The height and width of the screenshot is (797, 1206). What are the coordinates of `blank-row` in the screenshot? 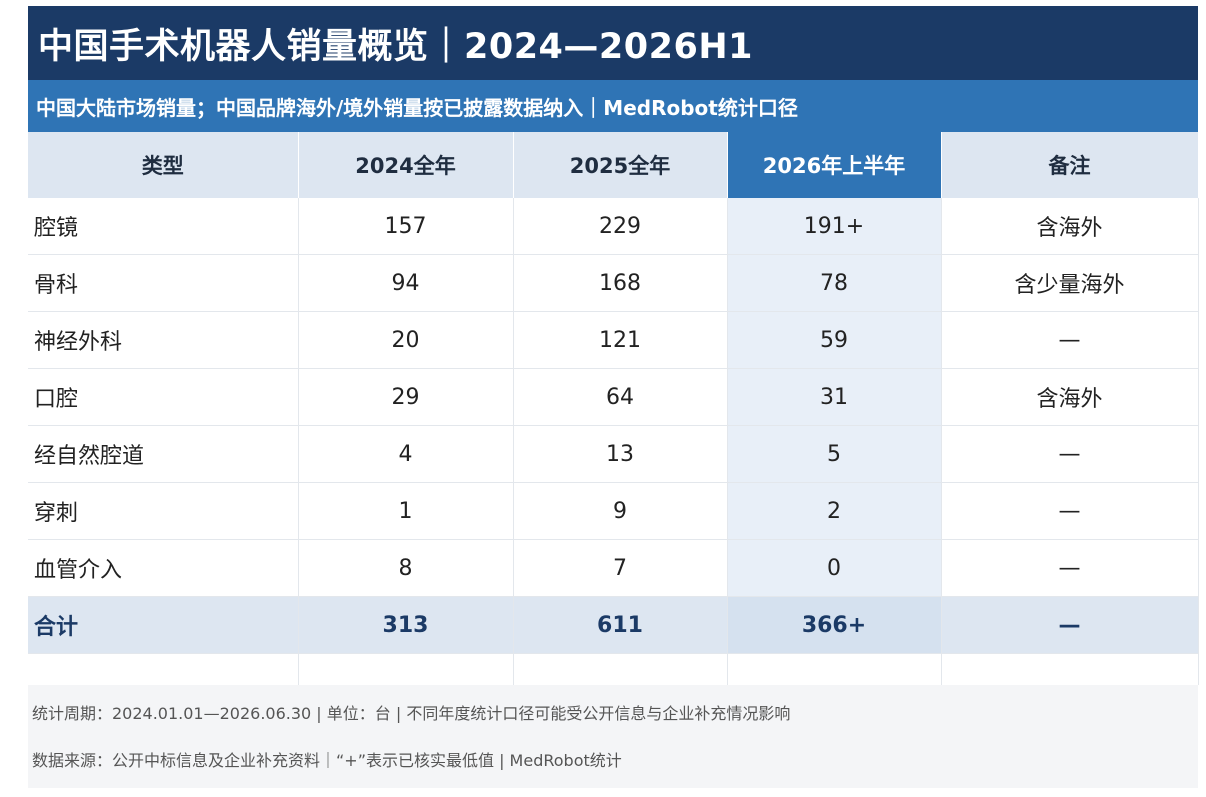 It's located at (613, 669).